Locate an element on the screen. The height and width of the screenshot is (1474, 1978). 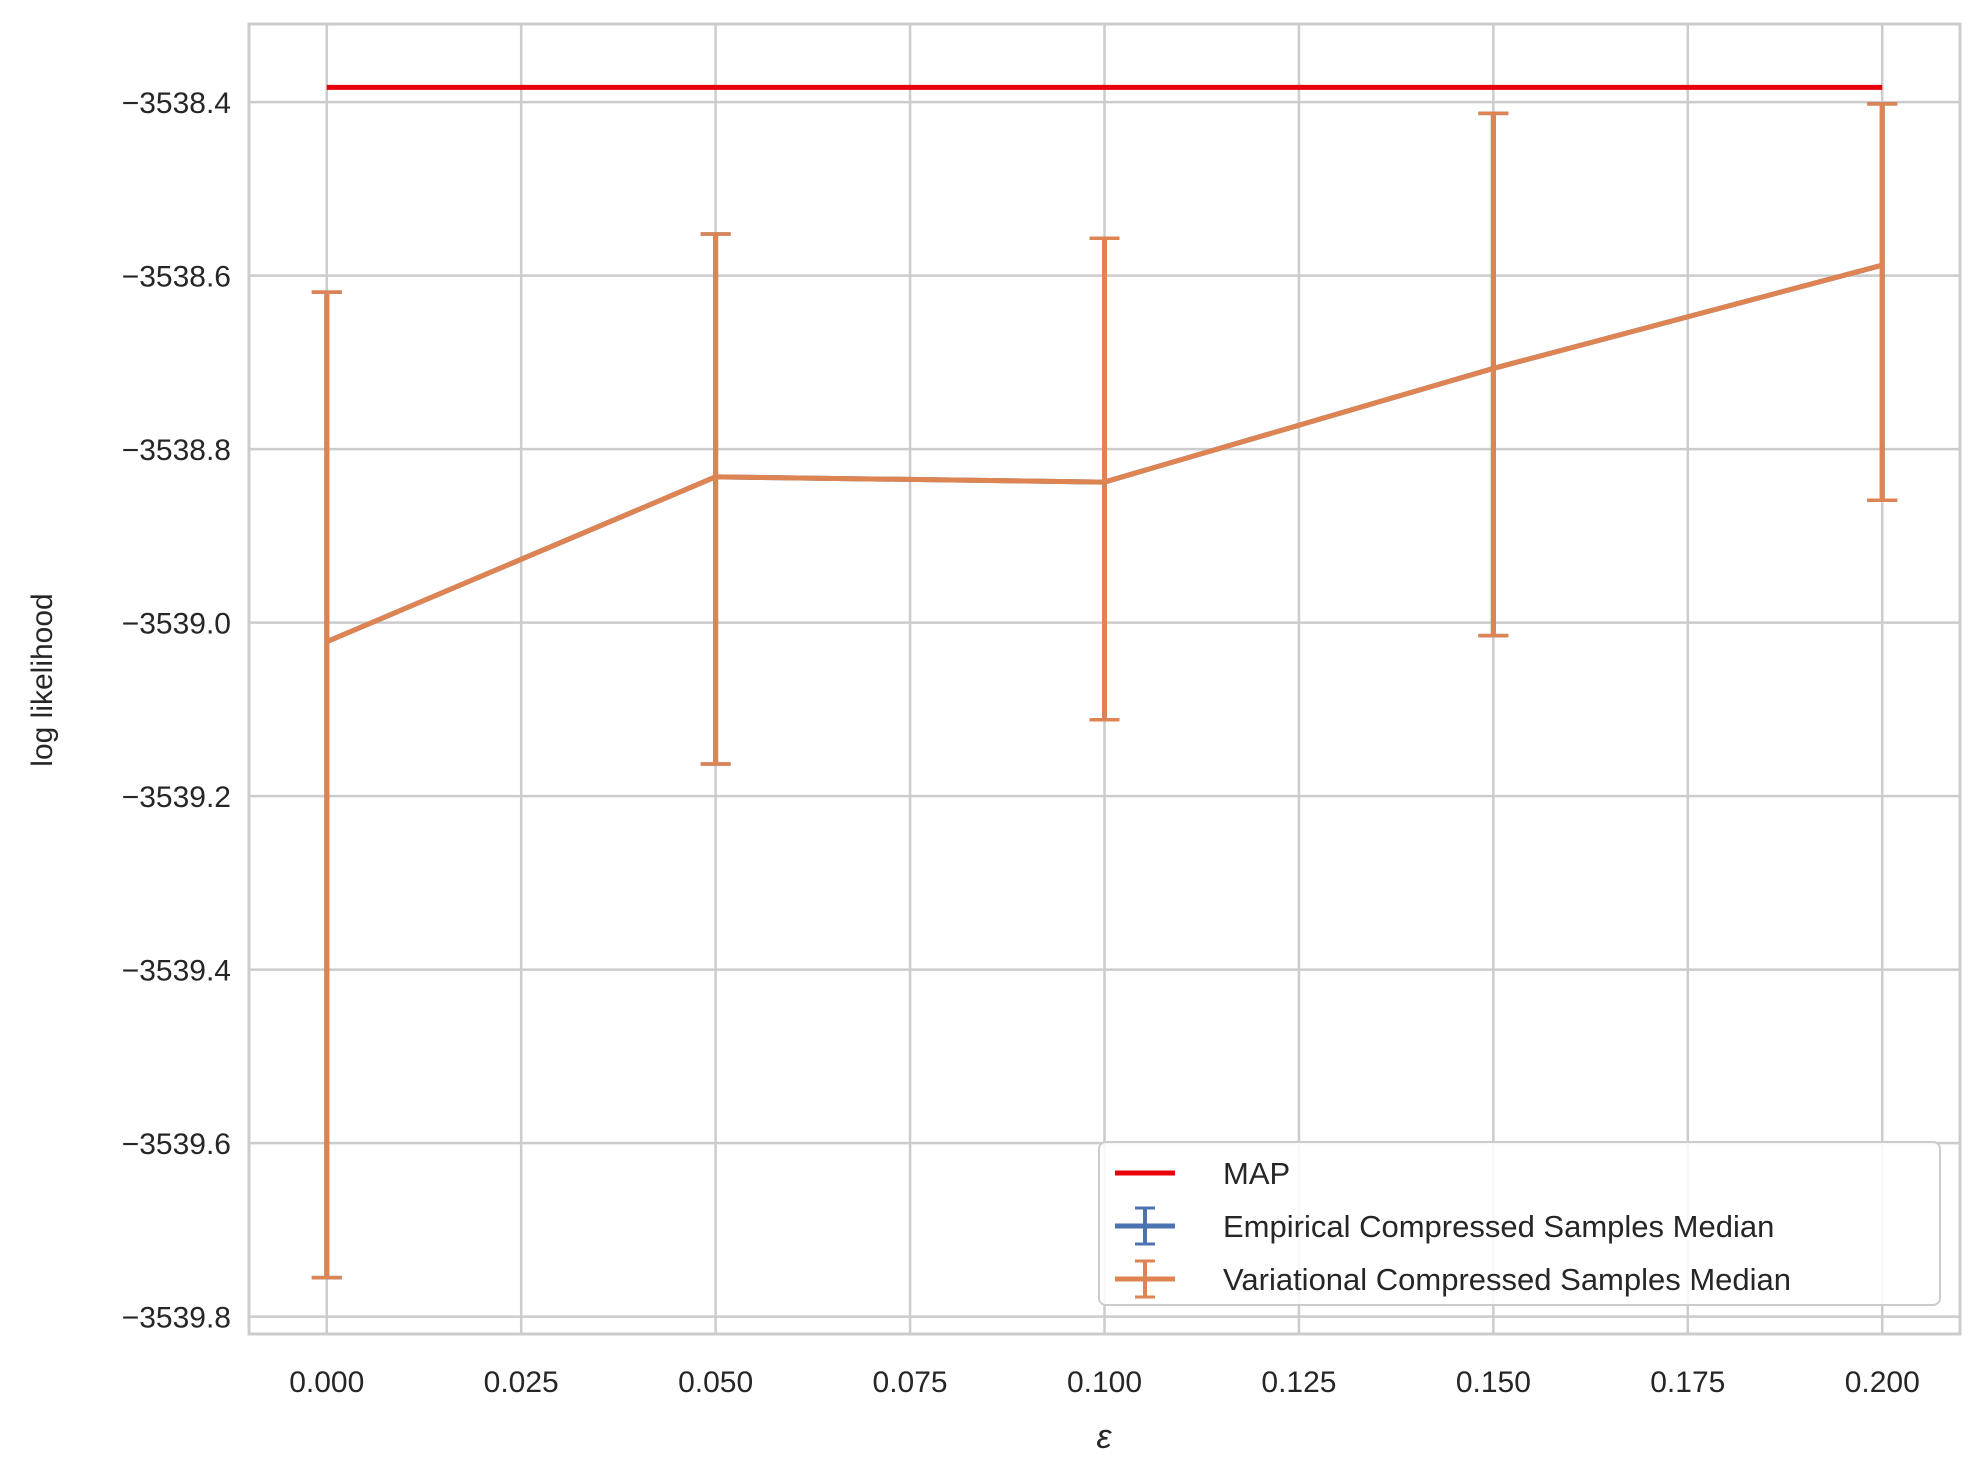
y-tick-label: −3539.6 is located at coordinates (176, 1144).